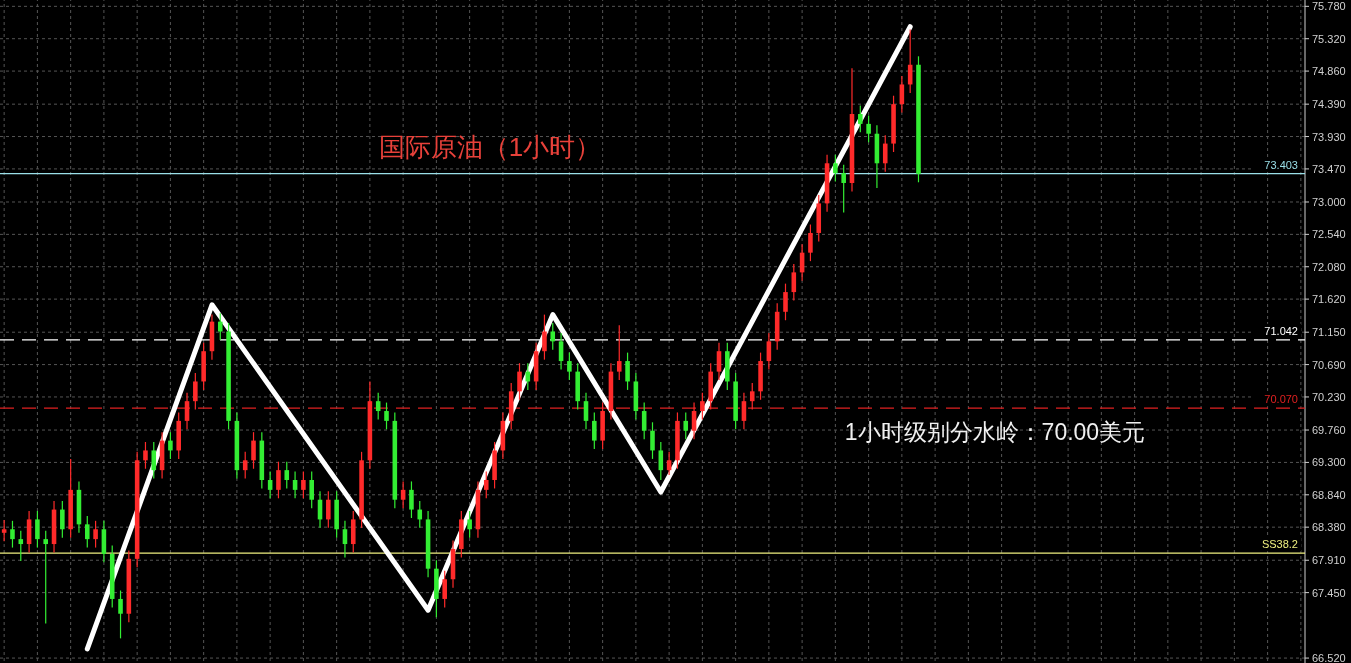 The image size is (1351, 663). What do you see at coordinates (490, 147) in the screenshot?
I see `text: 国际原油（1小时）` at bounding box center [490, 147].